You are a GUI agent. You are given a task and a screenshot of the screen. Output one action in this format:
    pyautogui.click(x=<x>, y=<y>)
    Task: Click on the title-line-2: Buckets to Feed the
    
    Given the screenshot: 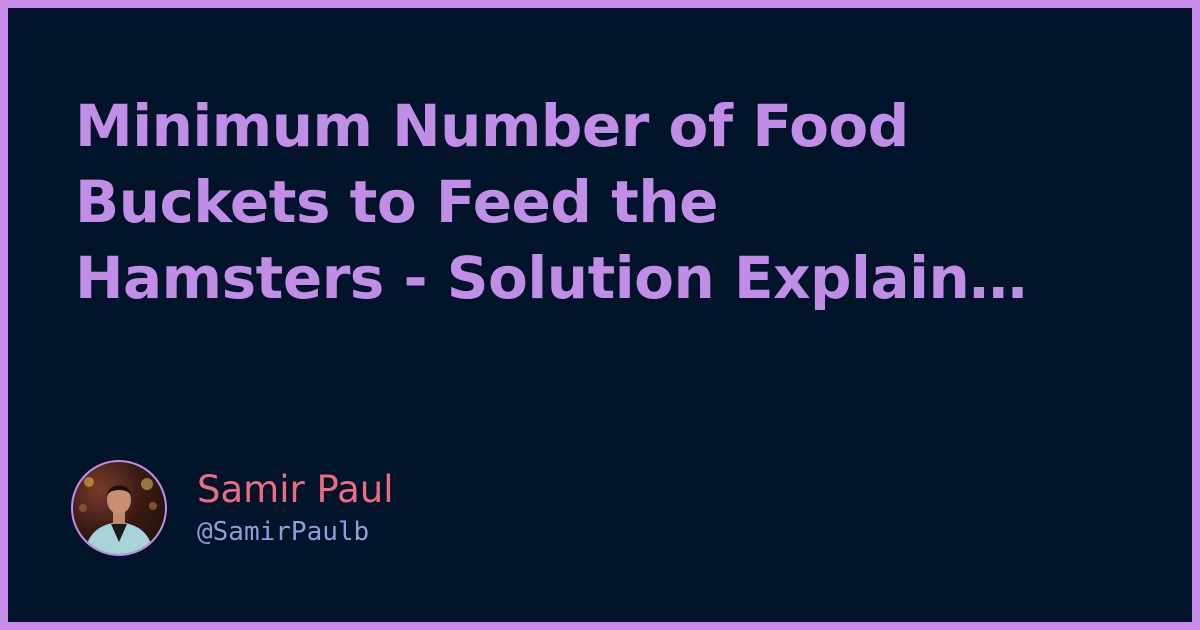 What is the action you would take?
    pyautogui.click(x=396, y=202)
    